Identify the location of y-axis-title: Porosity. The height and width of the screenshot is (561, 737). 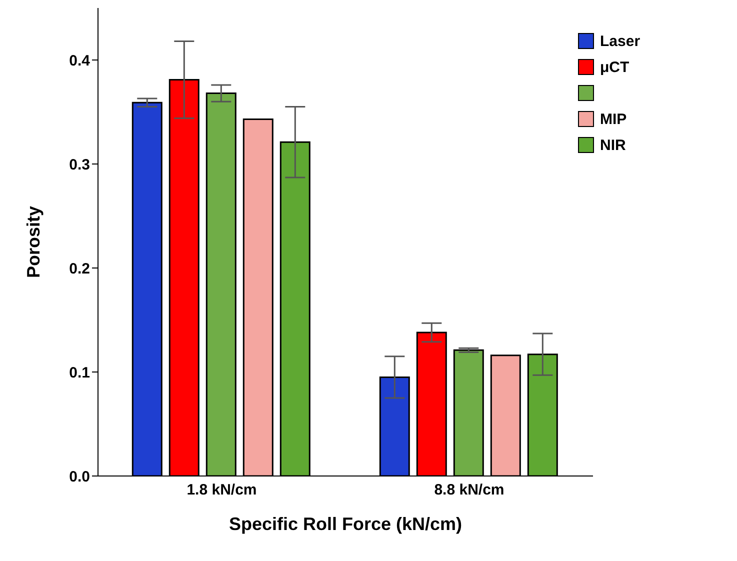
(33, 242).